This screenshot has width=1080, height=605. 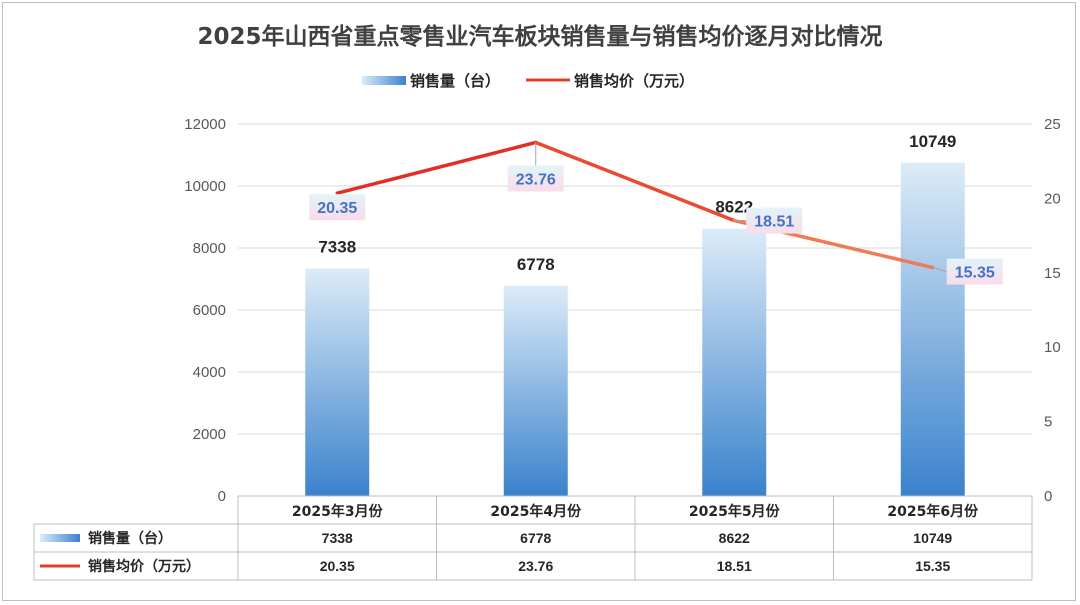 What do you see at coordinates (222, 496) in the screenshot?
I see `y-left-tick-label: 0` at bounding box center [222, 496].